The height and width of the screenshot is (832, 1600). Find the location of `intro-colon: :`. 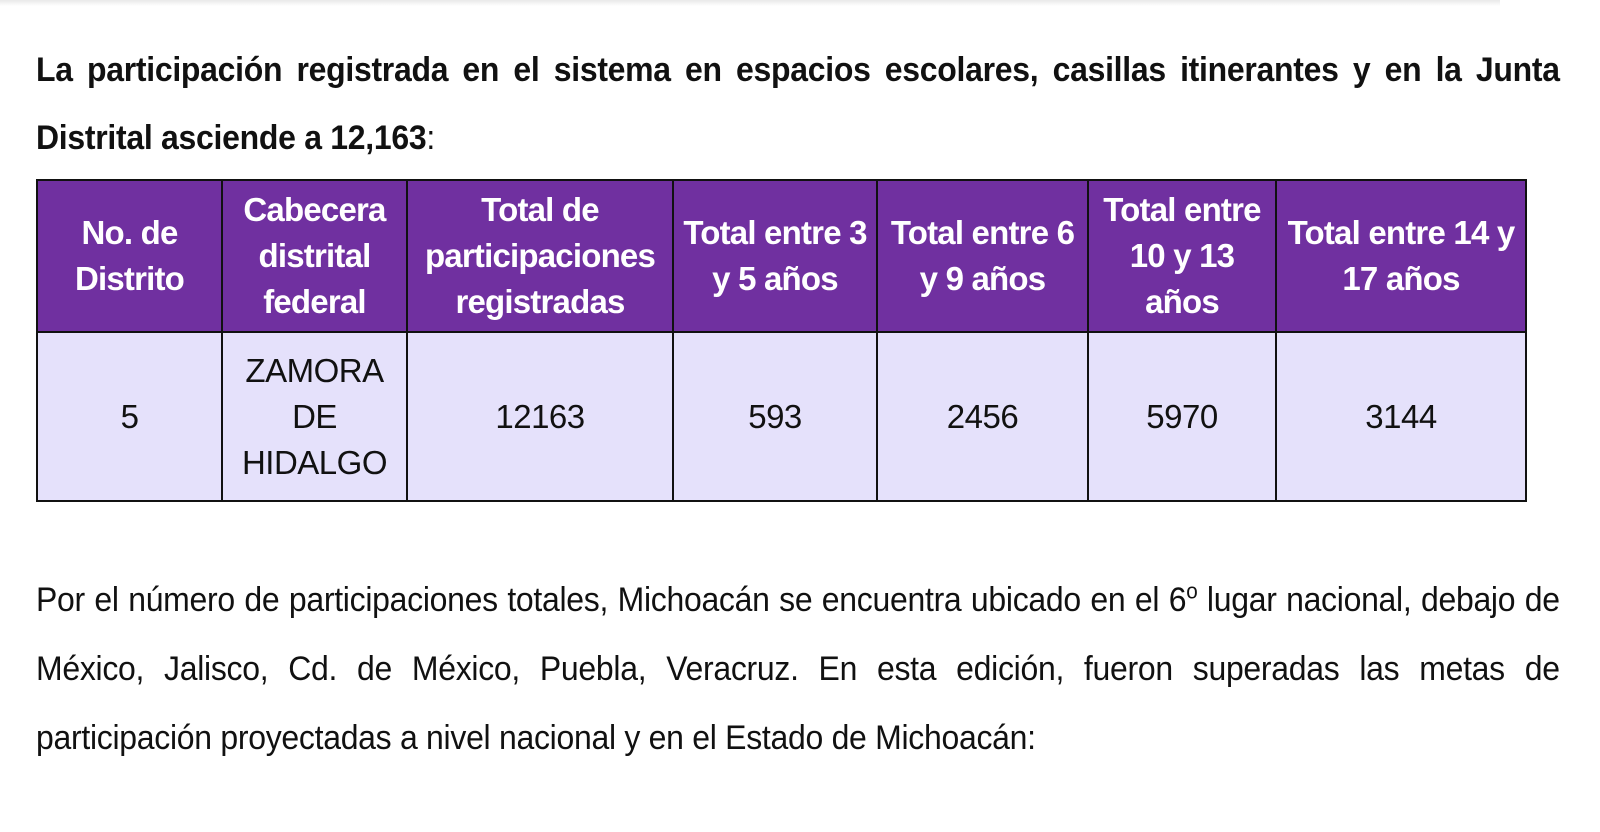

intro-colon: : is located at coordinates (430, 138).